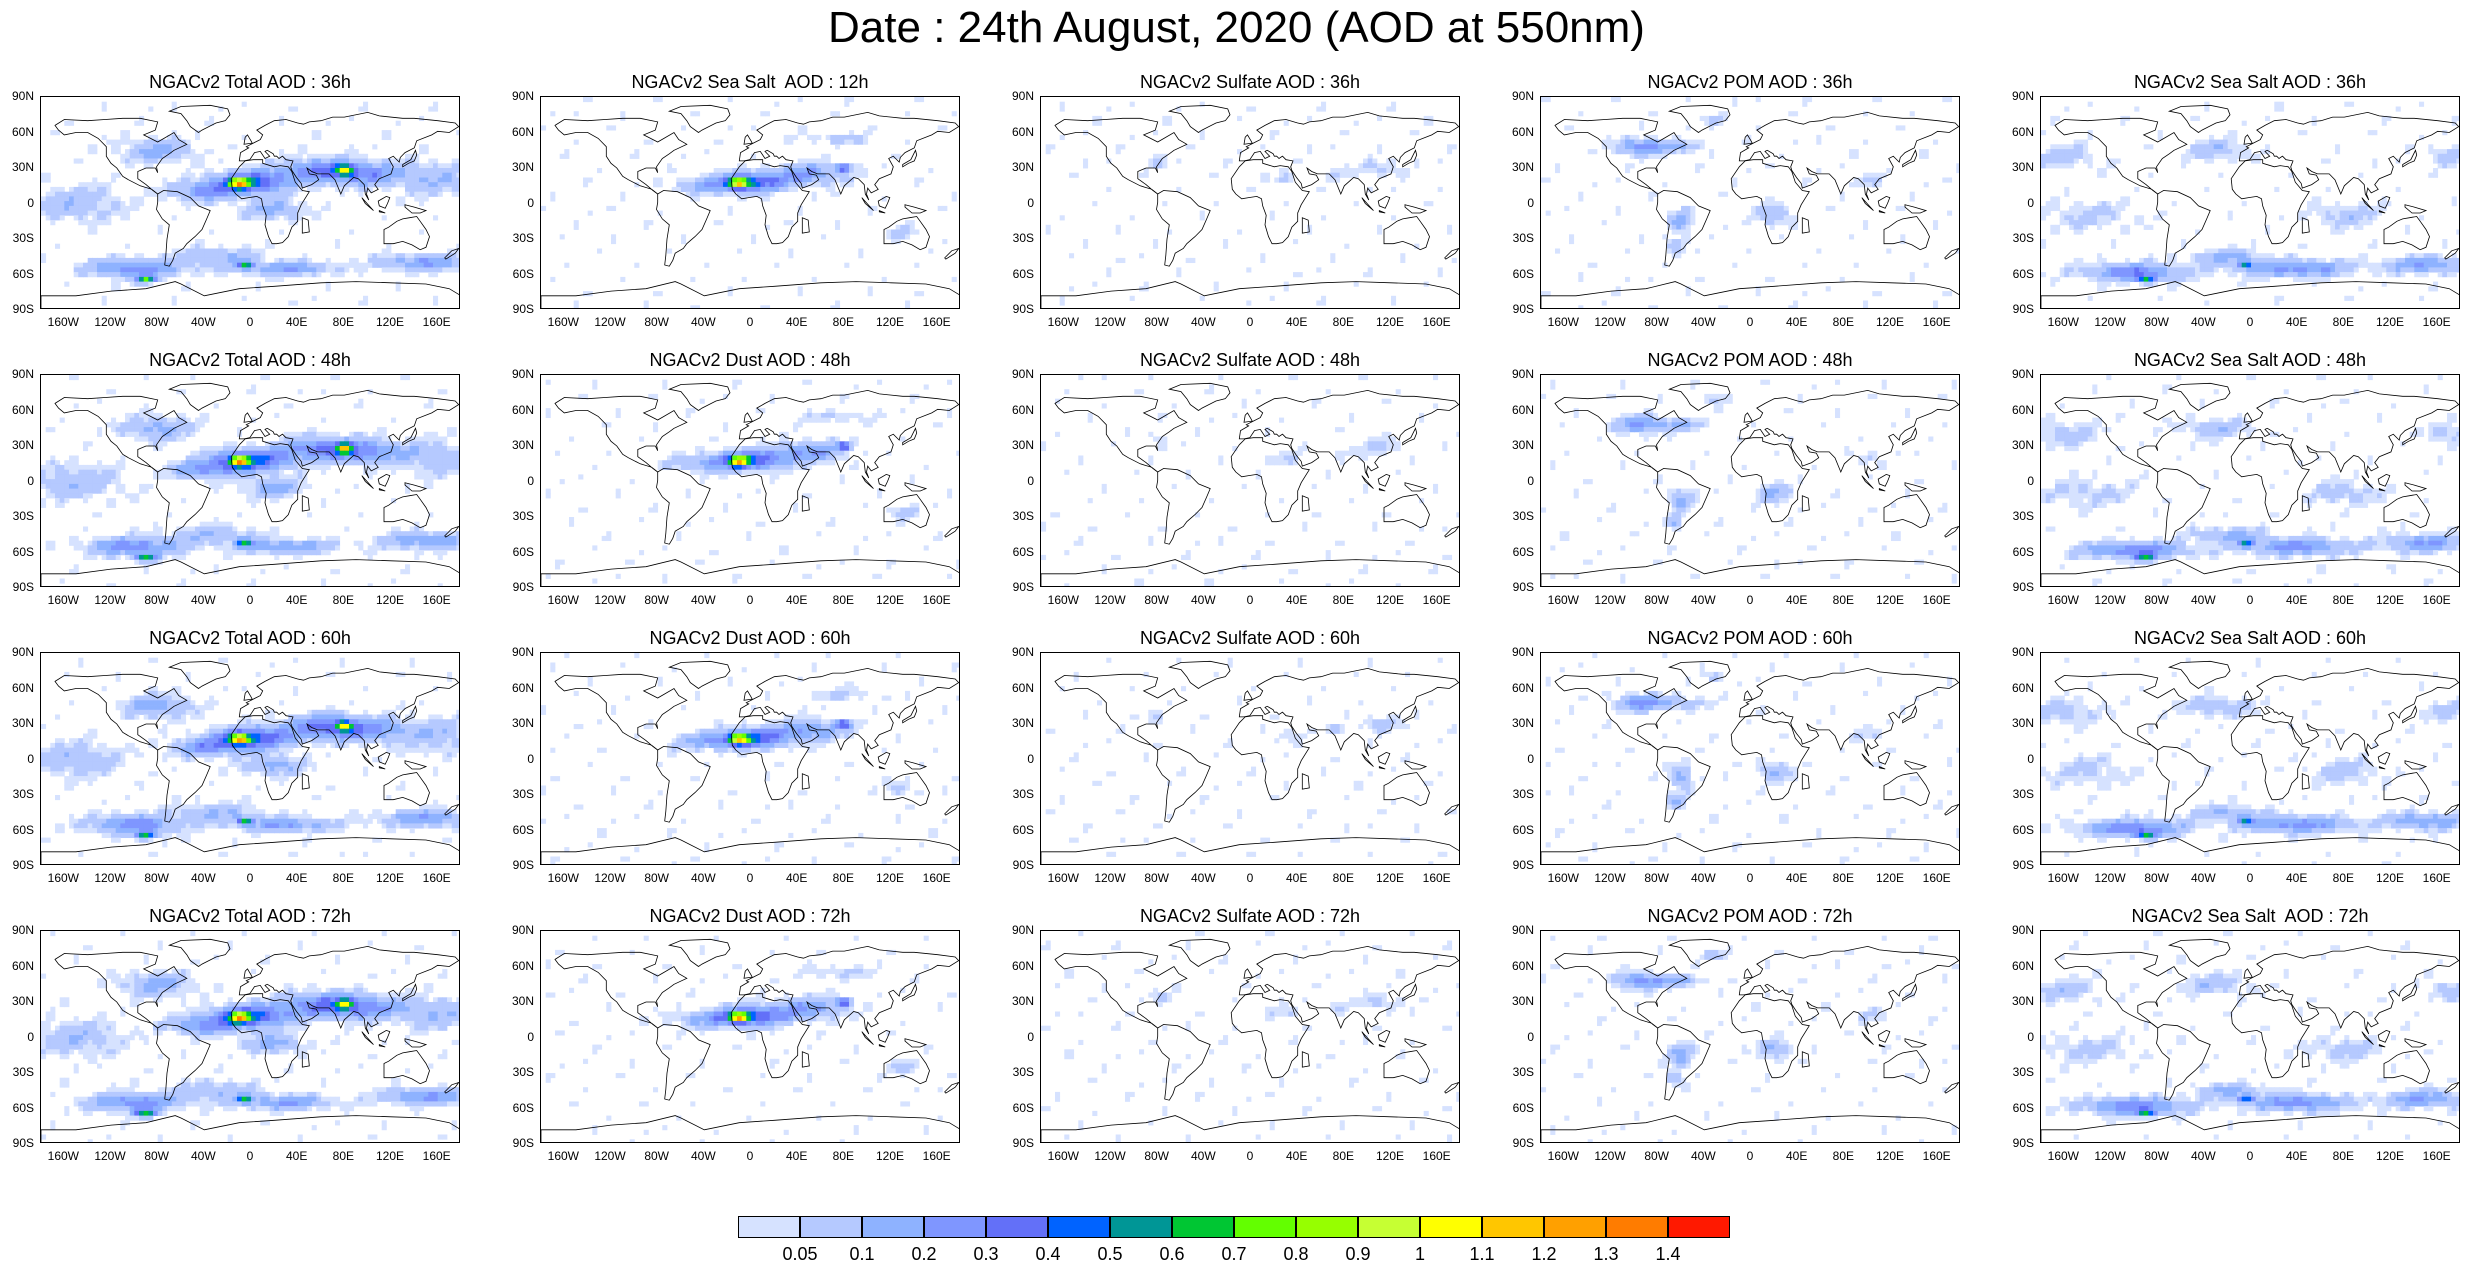  Describe the element at coordinates (1250, 916) in the screenshot. I see `panel-title: NGACv2 Sulfate AOD : 72h` at that location.